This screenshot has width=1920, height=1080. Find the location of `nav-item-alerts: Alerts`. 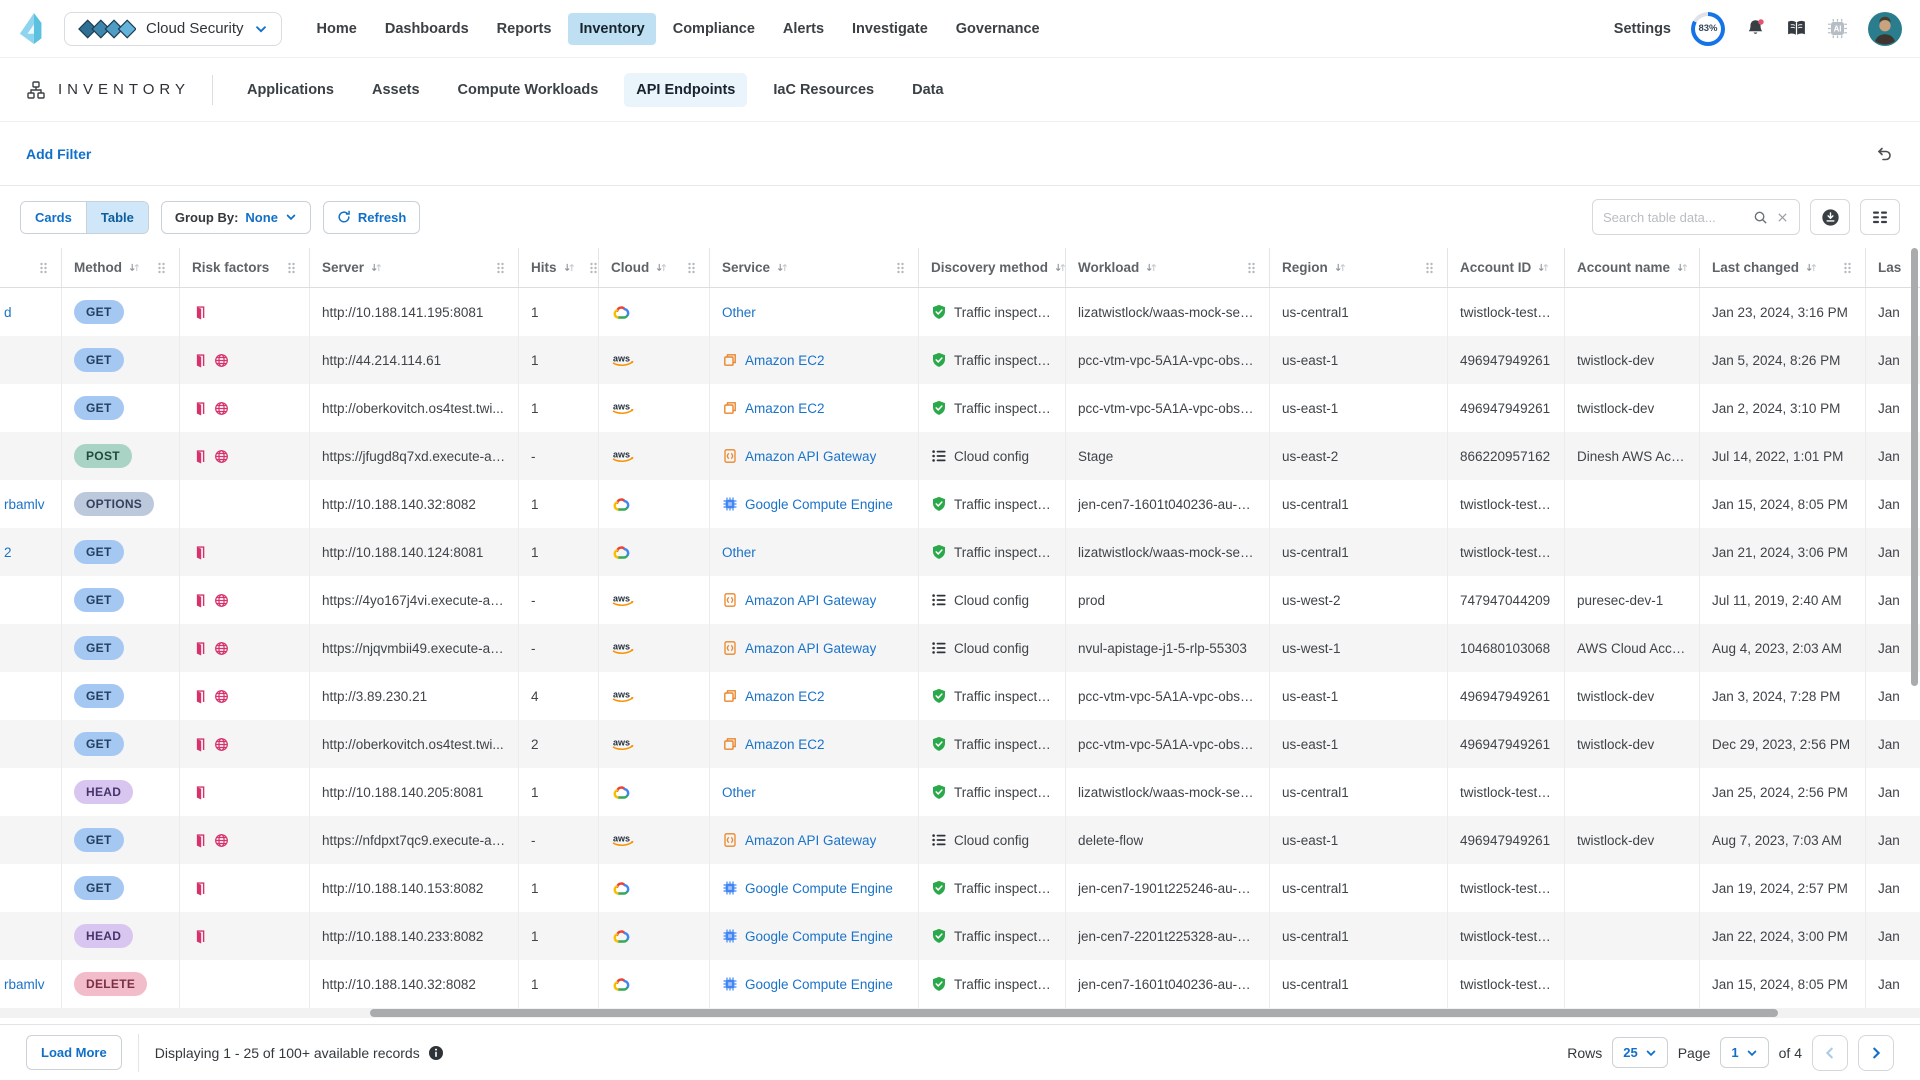

nav-item-alerts: Alerts is located at coordinates (803, 29).